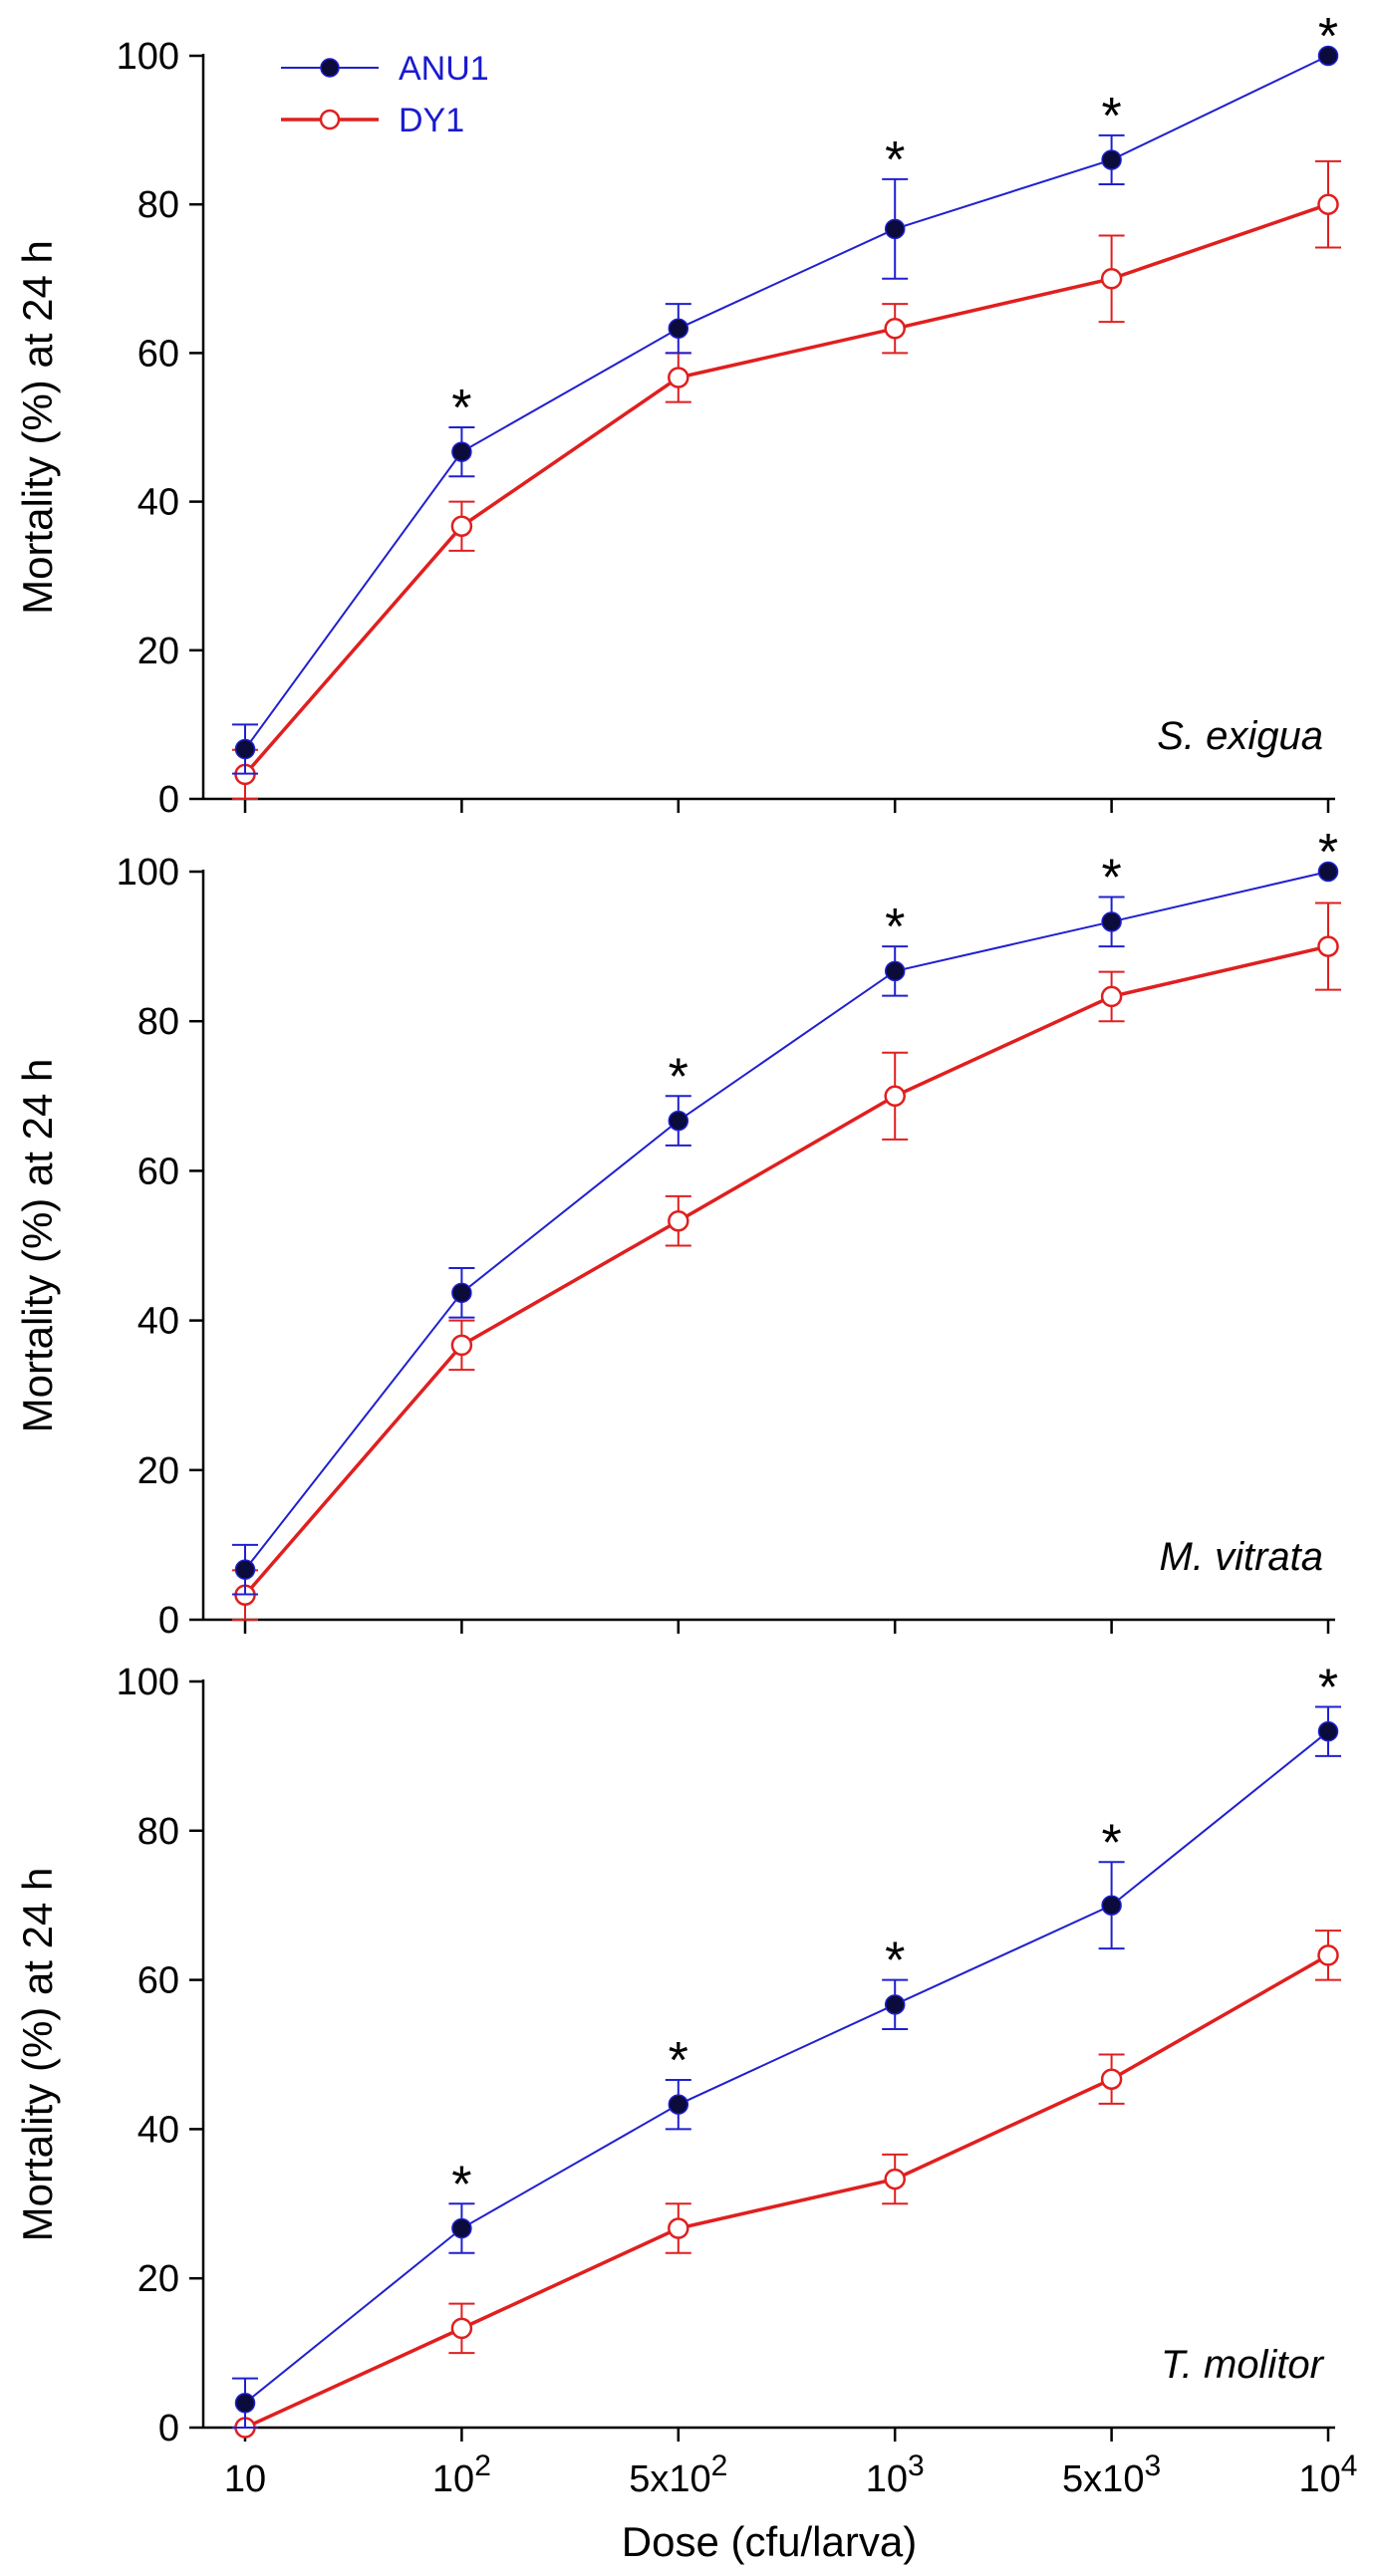  I want to click on x-tick-label: 10², so click(462, 2474).